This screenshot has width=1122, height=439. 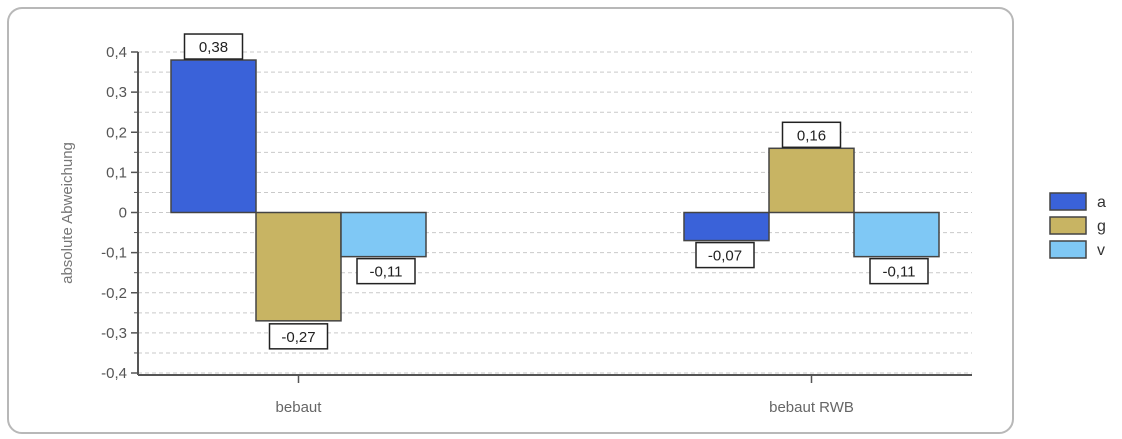 What do you see at coordinates (1101, 226) in the screenshot?
I see `legend-label-g: g` at bounding box center [1101, 226].